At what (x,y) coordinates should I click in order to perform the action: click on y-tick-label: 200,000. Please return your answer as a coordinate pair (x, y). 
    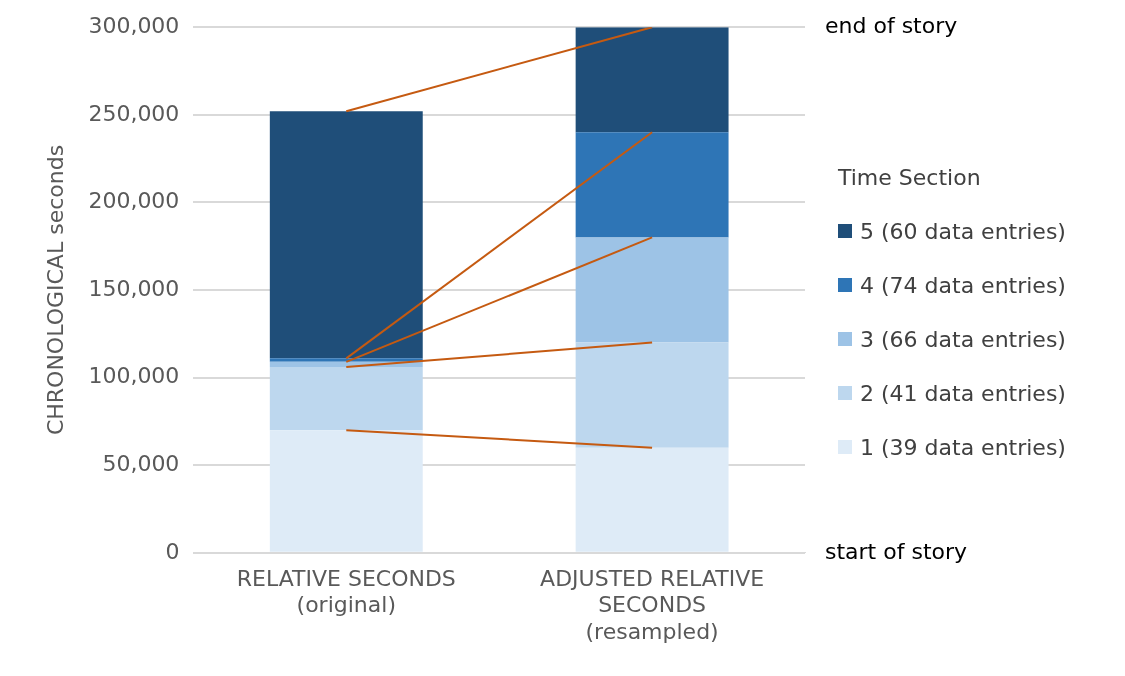
    Looking at the image, I should click on (134, 201).